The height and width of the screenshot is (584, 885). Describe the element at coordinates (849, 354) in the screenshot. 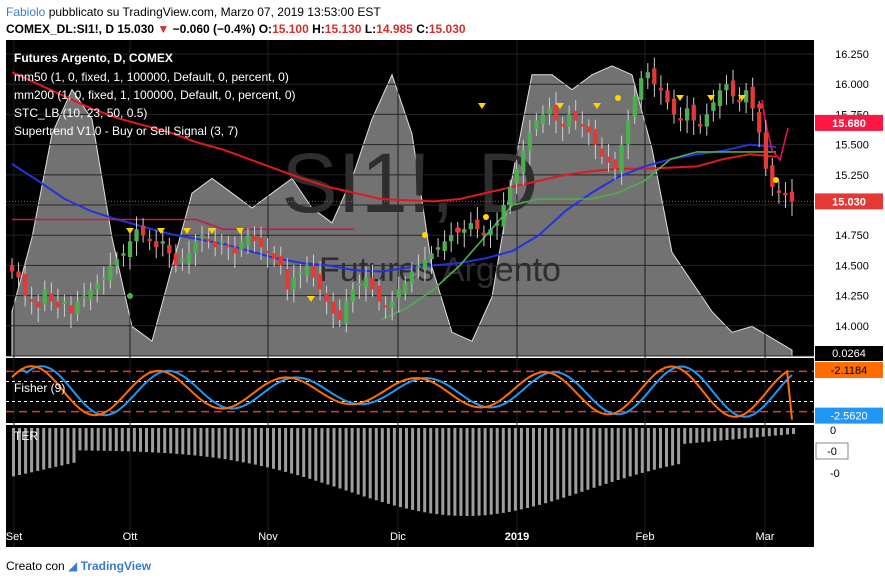

I see `stc-badge-label: 0.0264` at that location.